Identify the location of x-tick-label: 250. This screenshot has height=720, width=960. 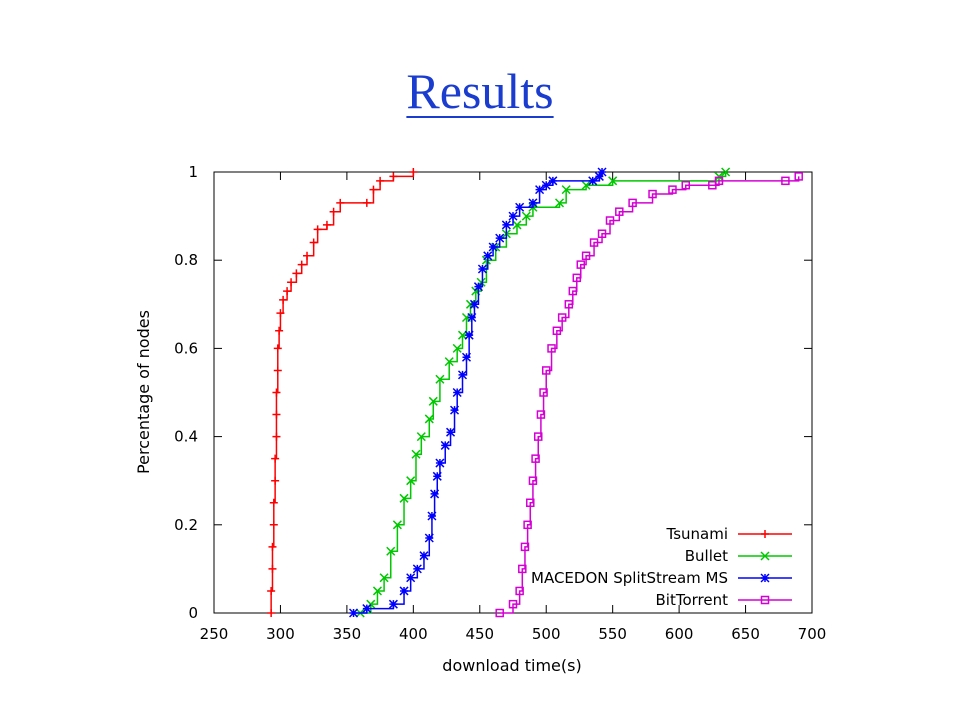
(214, 634).